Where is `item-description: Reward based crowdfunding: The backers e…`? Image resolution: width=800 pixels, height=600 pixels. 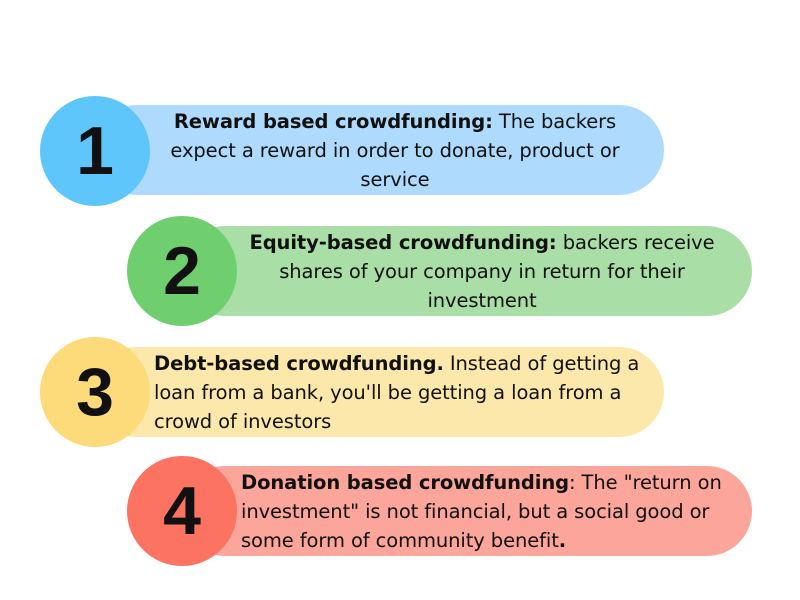 item-description: Reward based crowdfunding: The backers e… is located at coordinates (395, 150).